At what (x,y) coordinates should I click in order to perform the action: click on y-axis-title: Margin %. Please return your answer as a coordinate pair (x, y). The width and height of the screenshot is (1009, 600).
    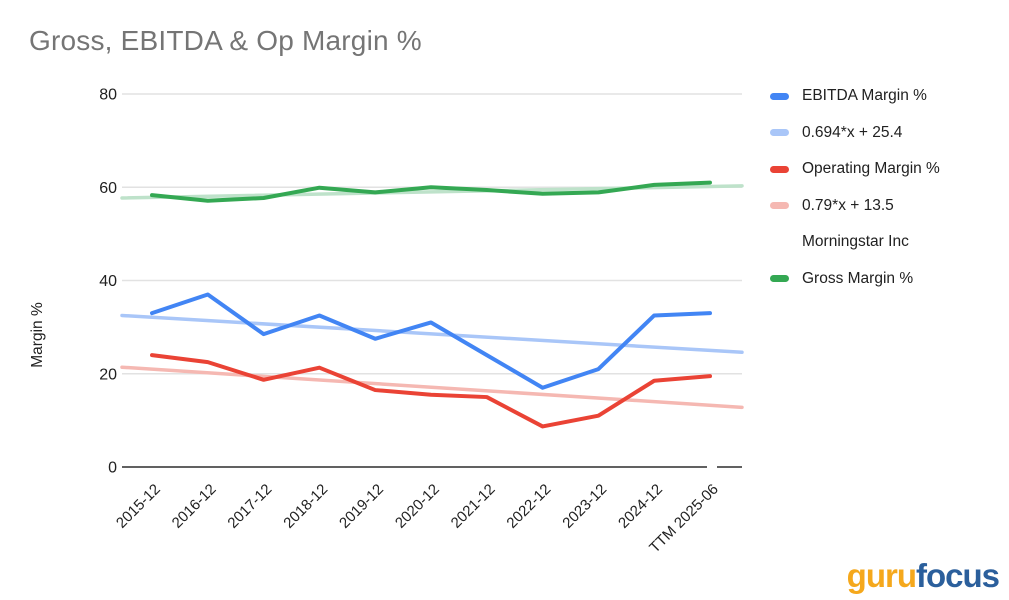
    Looking at the image, I should click on (37, 335).